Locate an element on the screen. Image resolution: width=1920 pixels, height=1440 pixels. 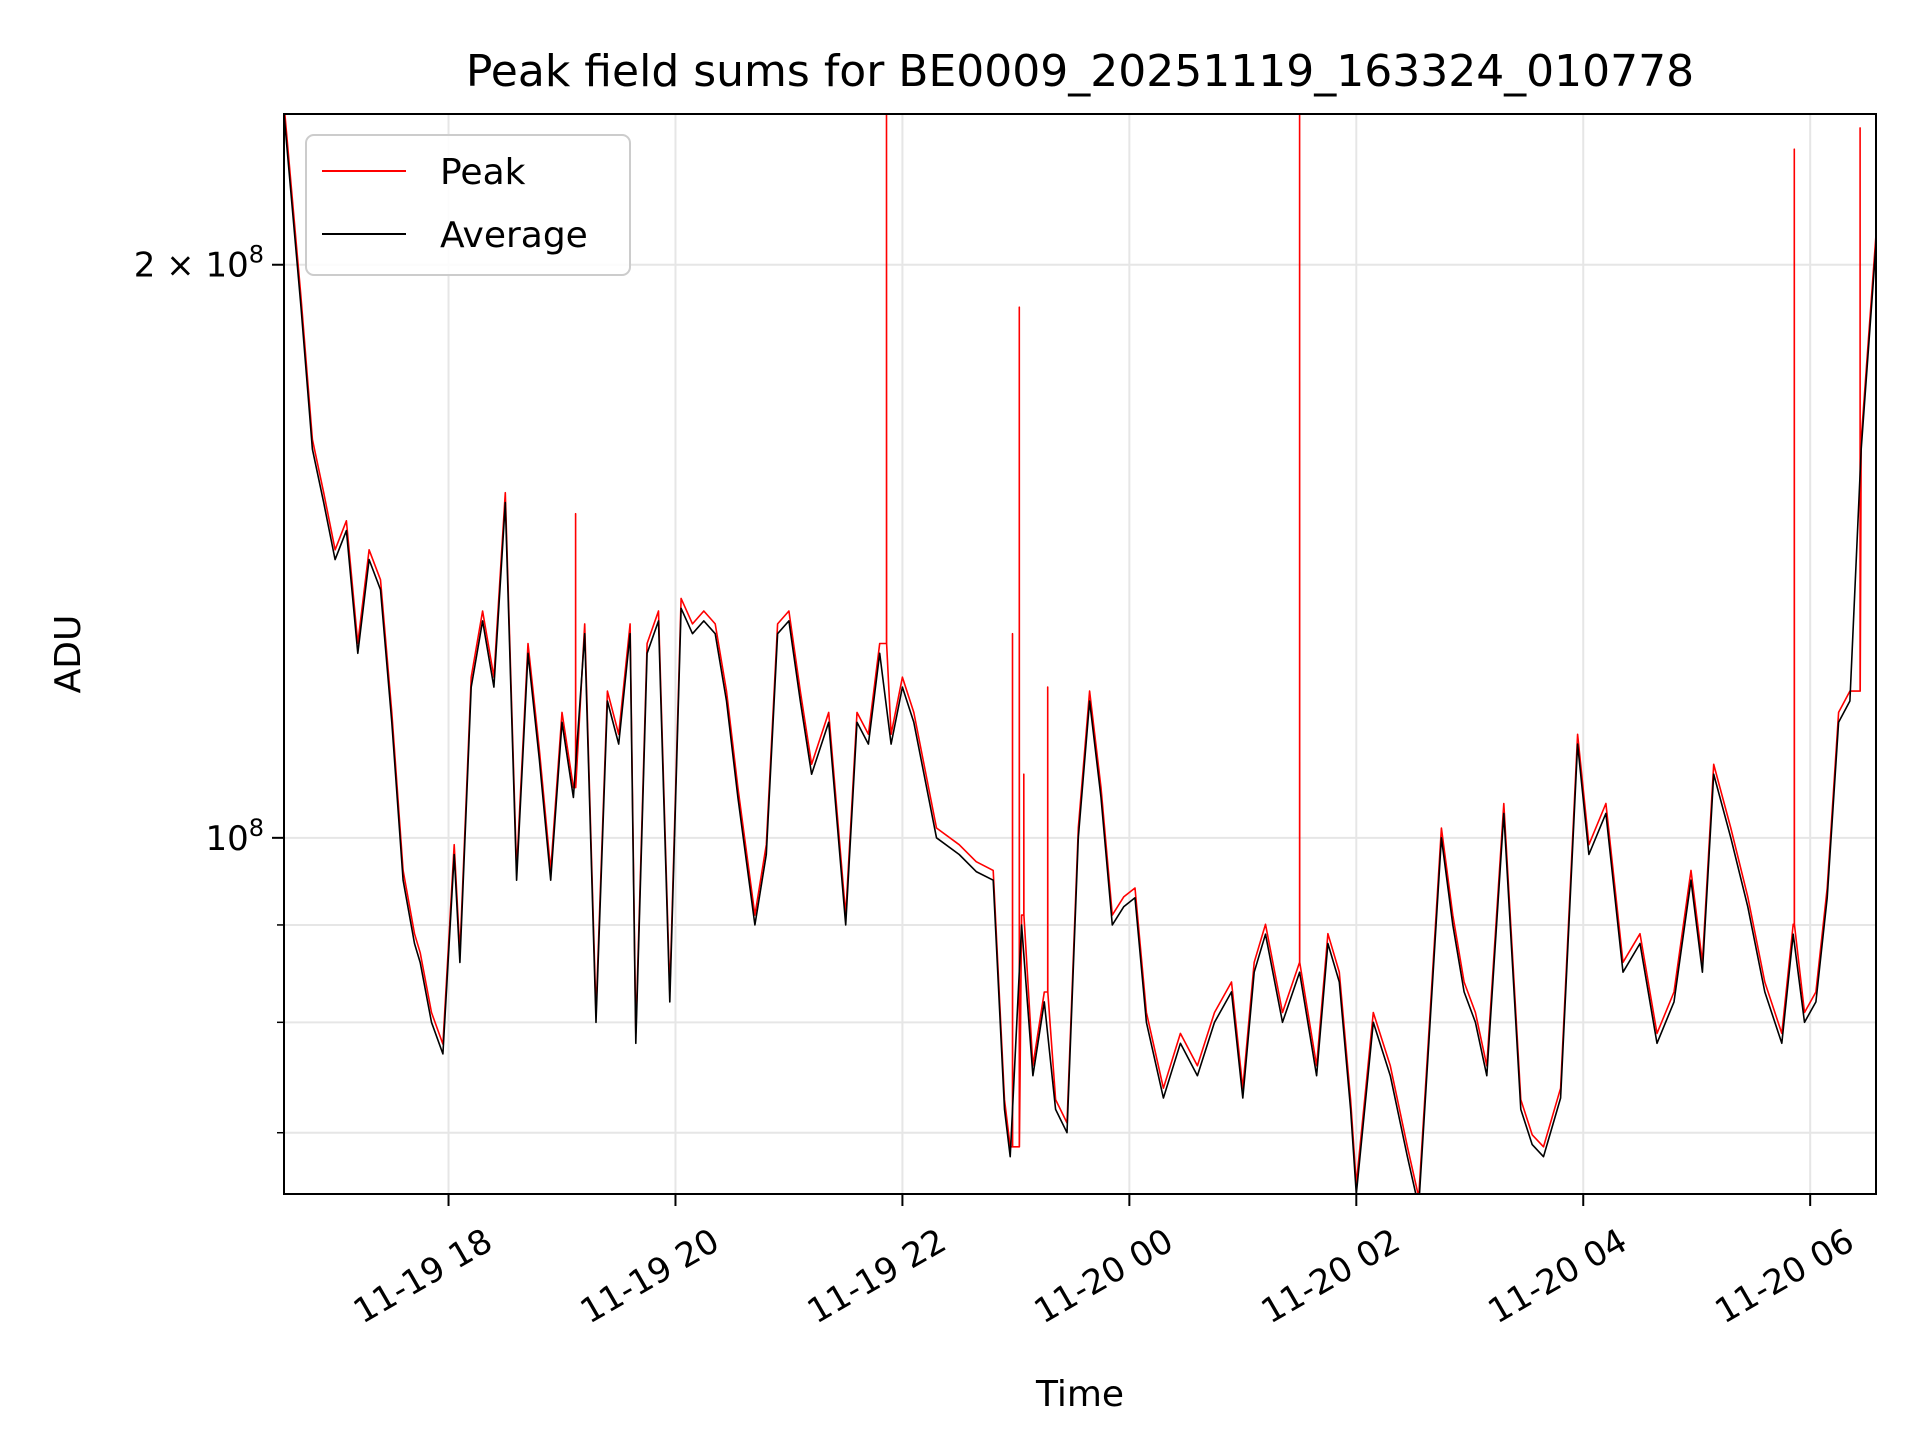
x-axis-label: Time is located at coordinates (1079, 1394).